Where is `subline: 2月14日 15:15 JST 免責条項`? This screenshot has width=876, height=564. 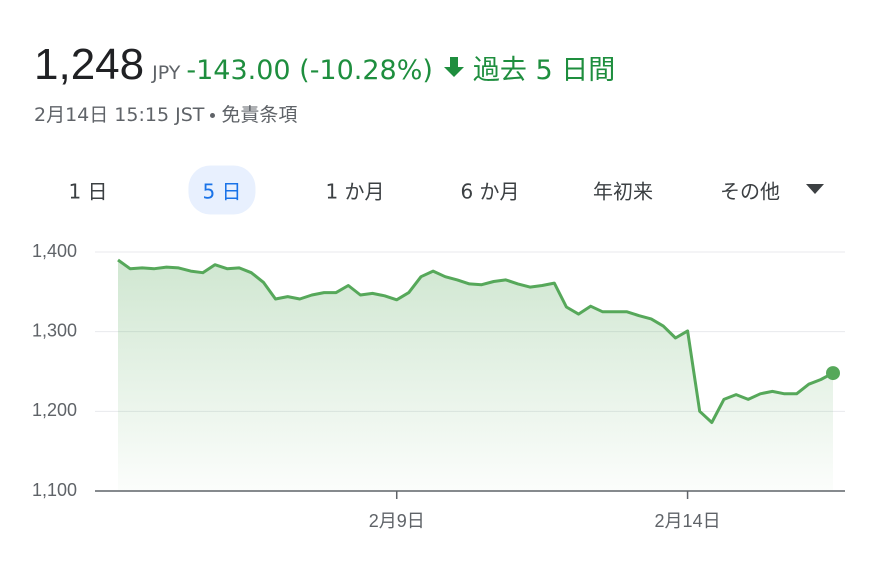 subline: 2月14日 15:15 JST 免責条項 is located at coordinates (165, 113).